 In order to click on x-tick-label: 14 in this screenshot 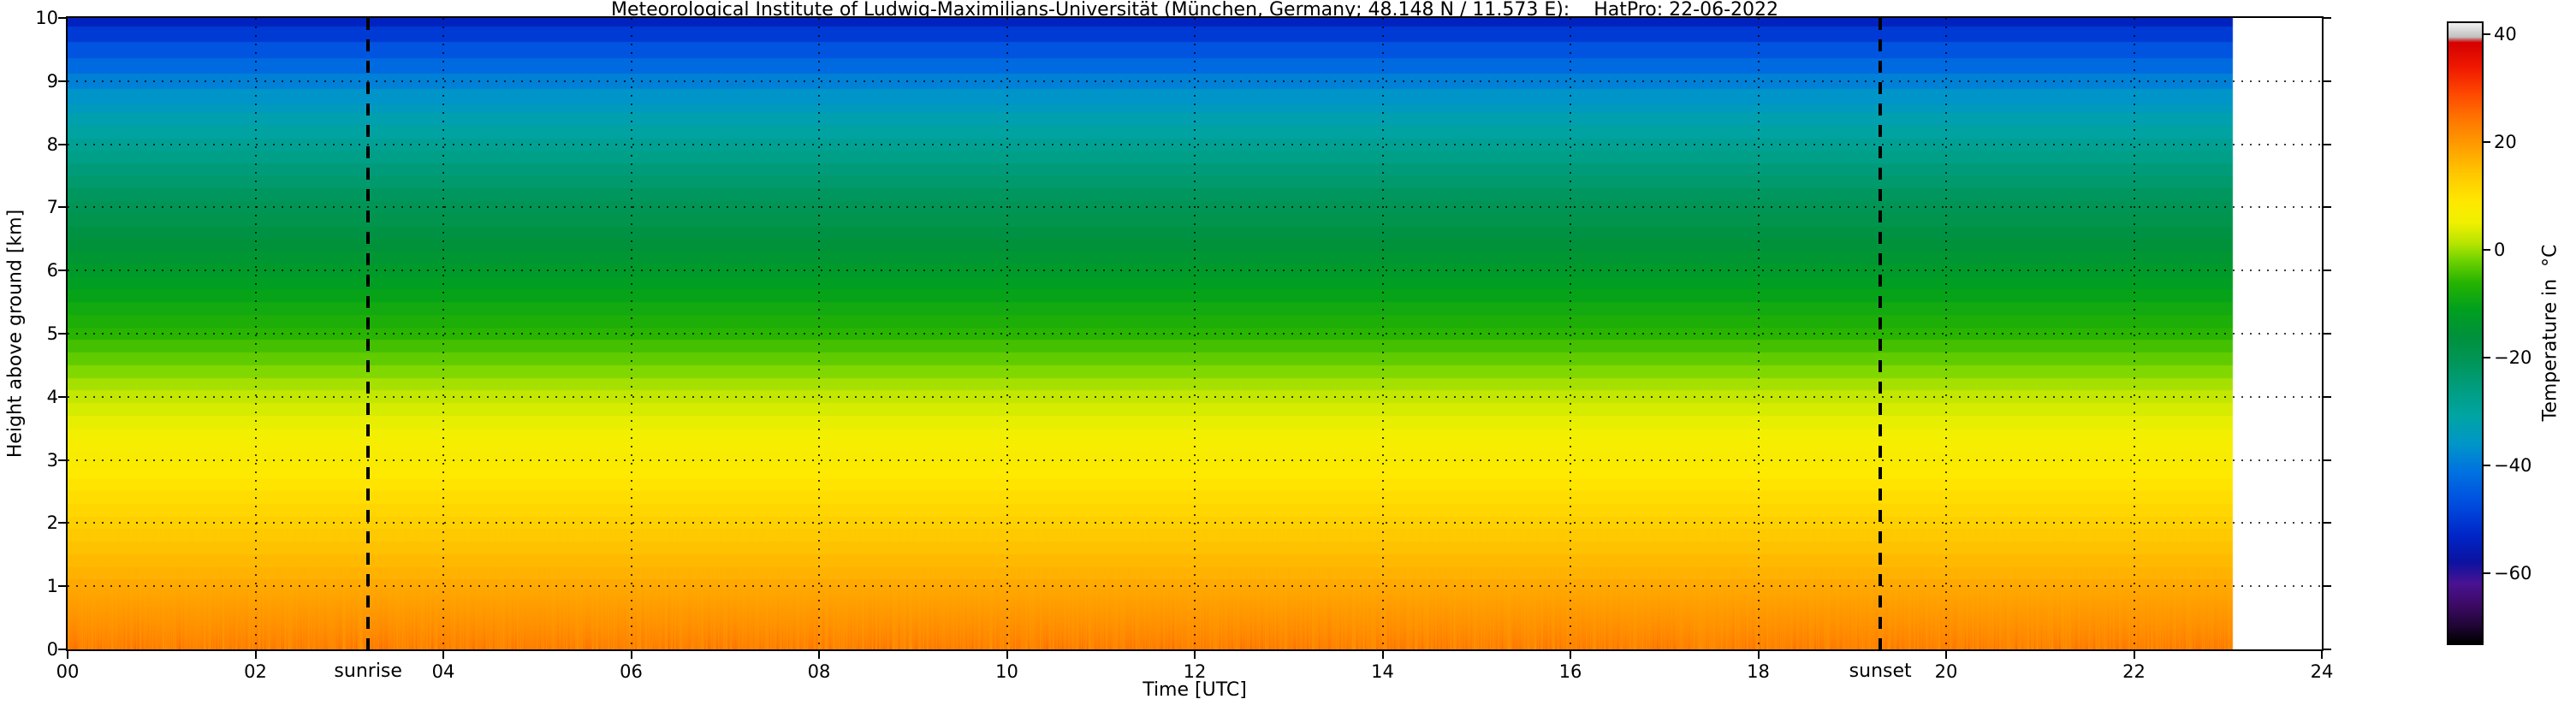, I will do `click(1382, 671)`.